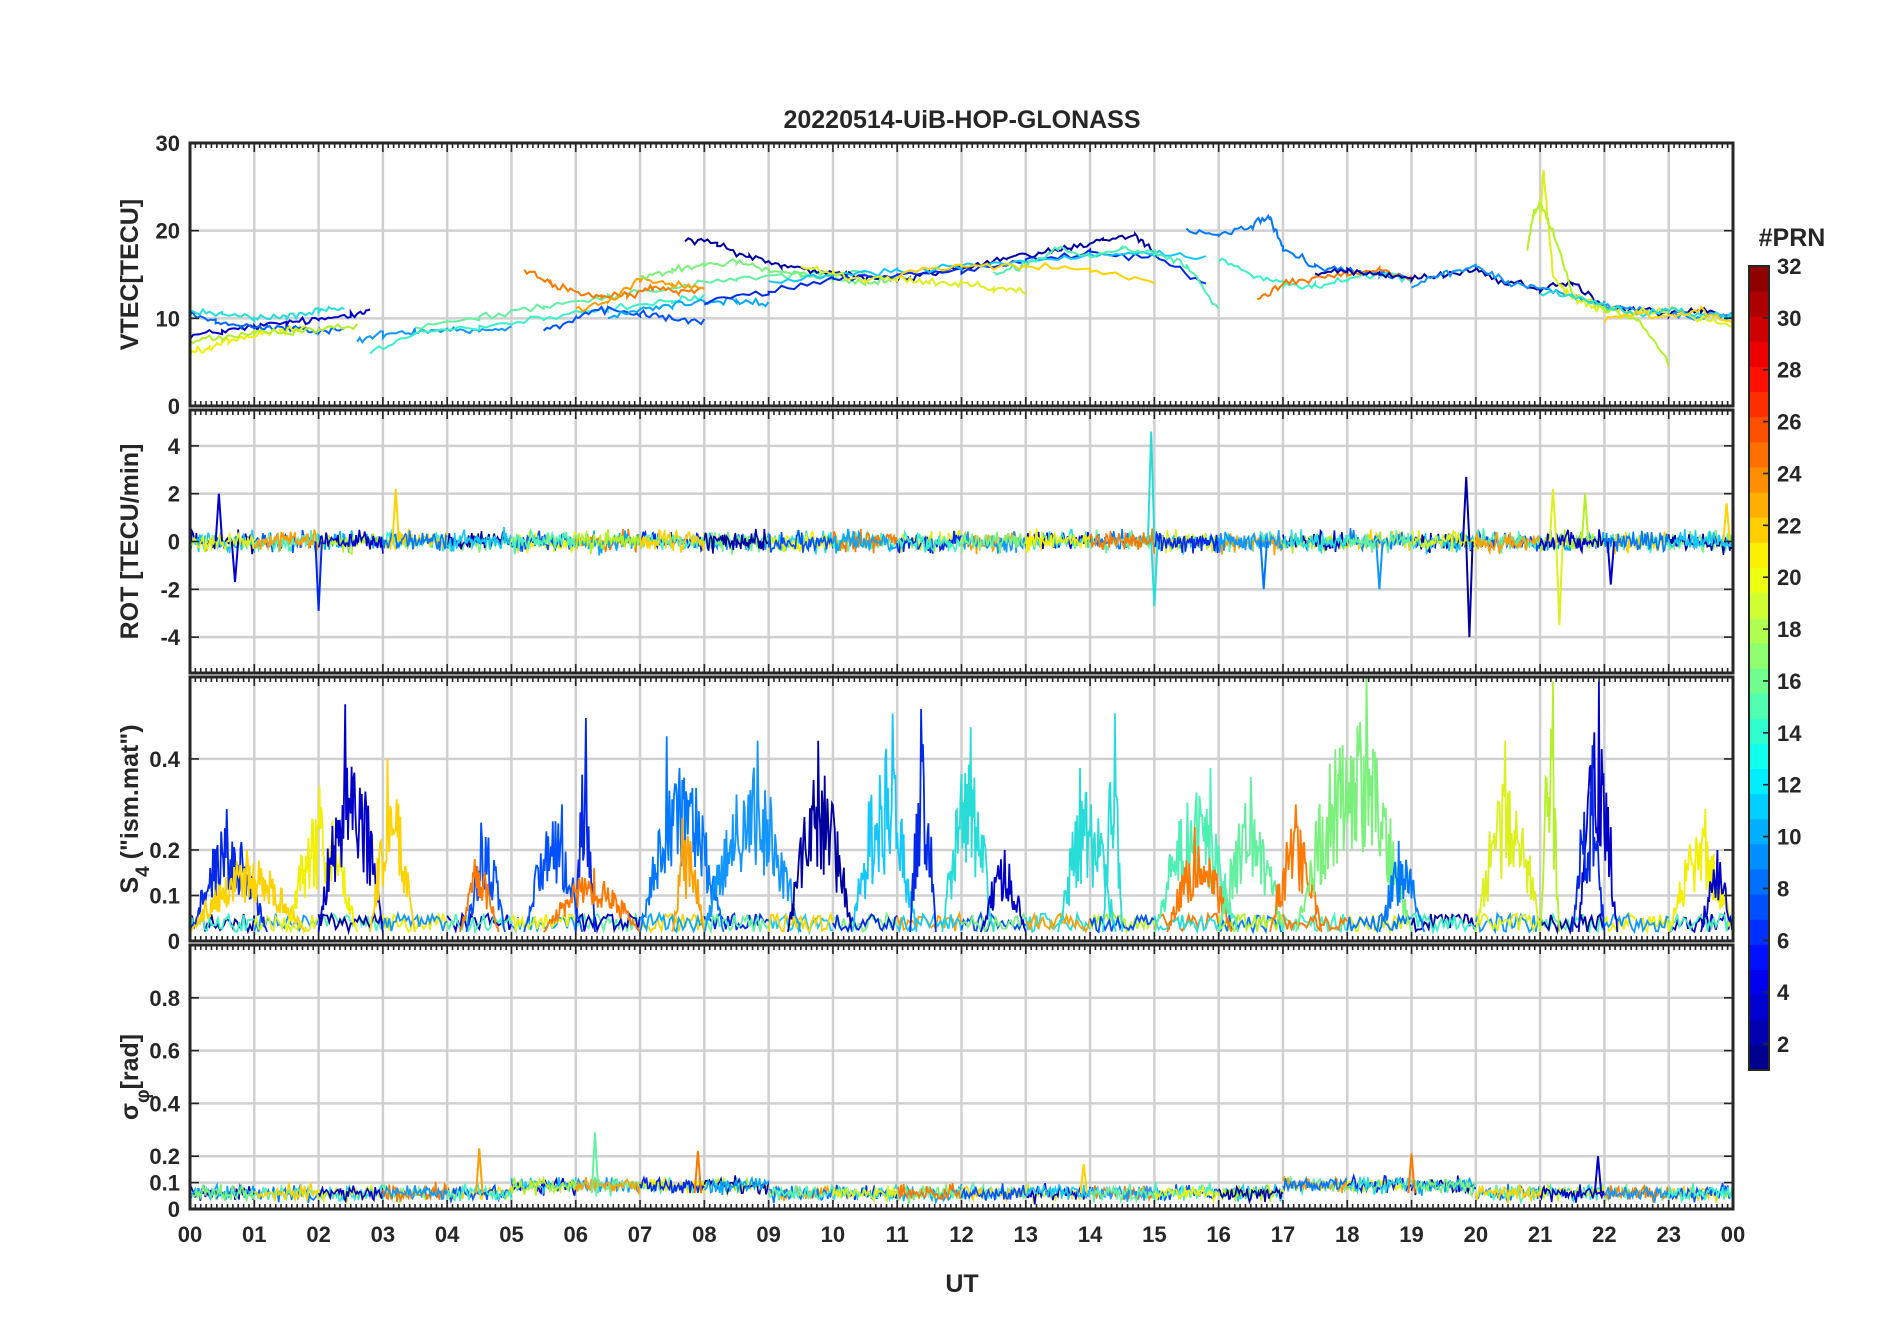  I want to click on x-tick-label: 09, so click(768, 1234).